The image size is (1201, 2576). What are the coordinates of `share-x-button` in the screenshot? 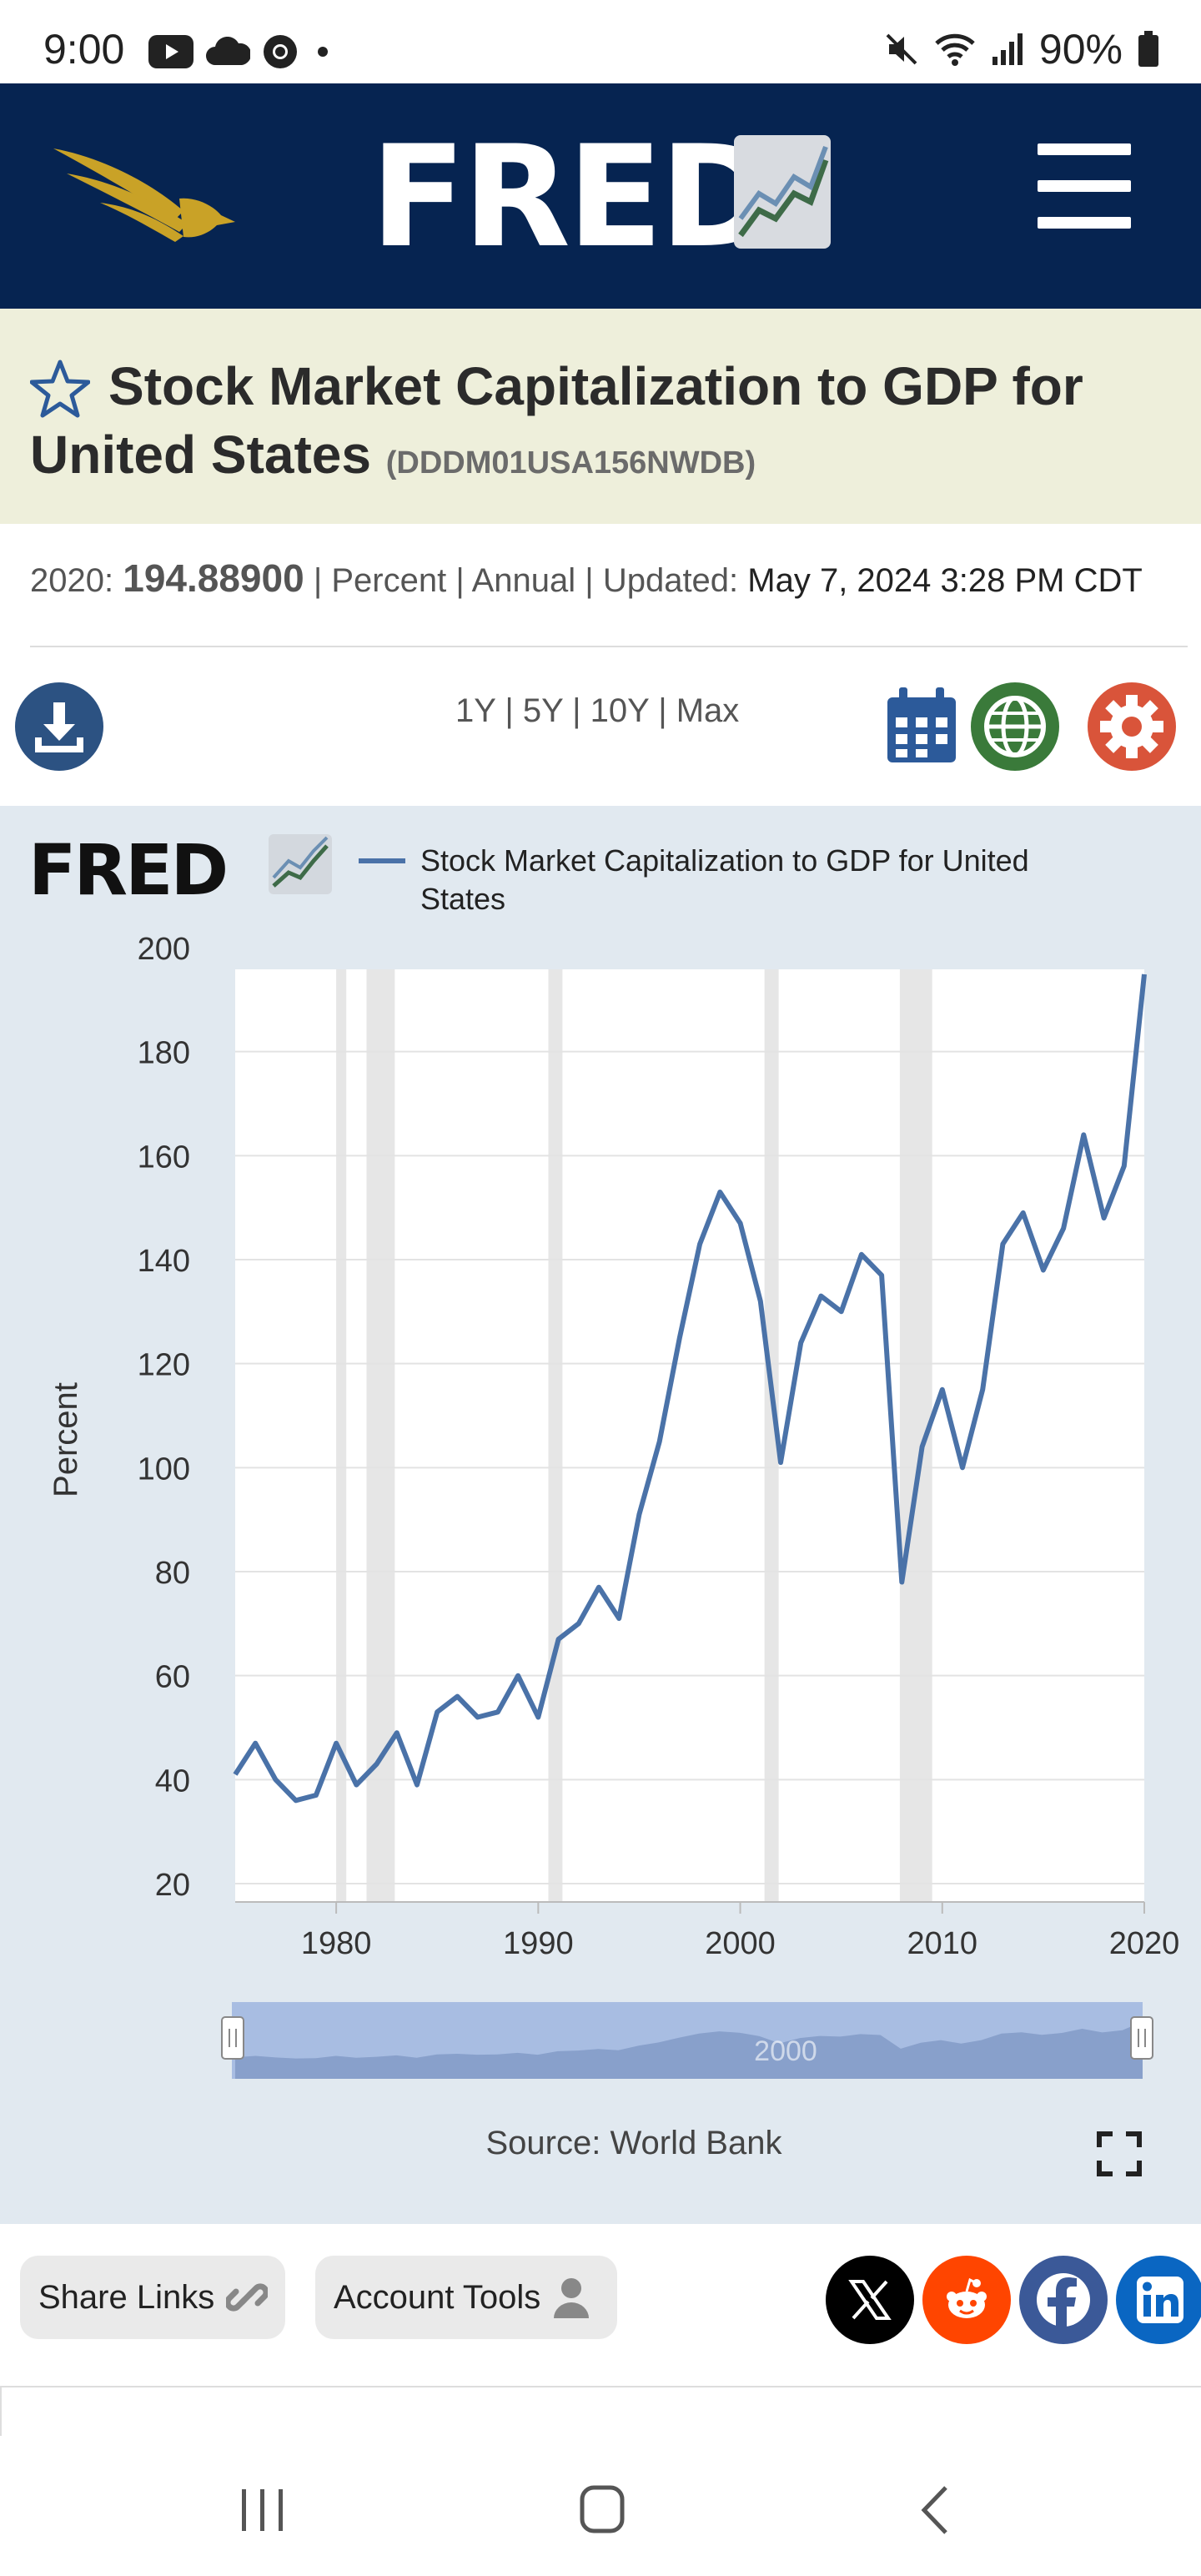 It's located at (870, 2300).